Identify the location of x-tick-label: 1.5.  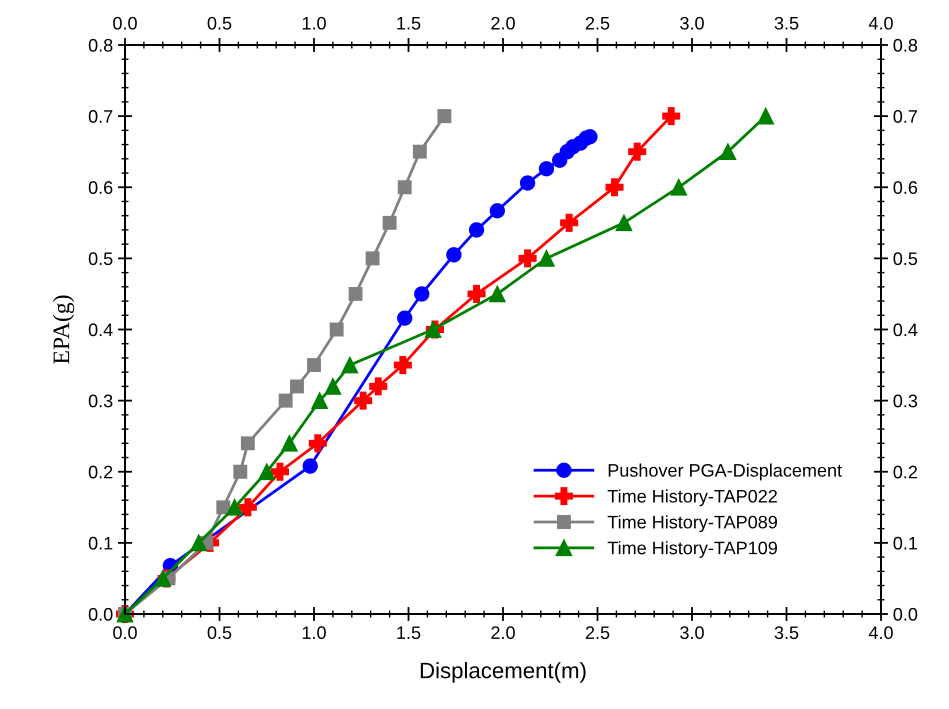
(408, 633).